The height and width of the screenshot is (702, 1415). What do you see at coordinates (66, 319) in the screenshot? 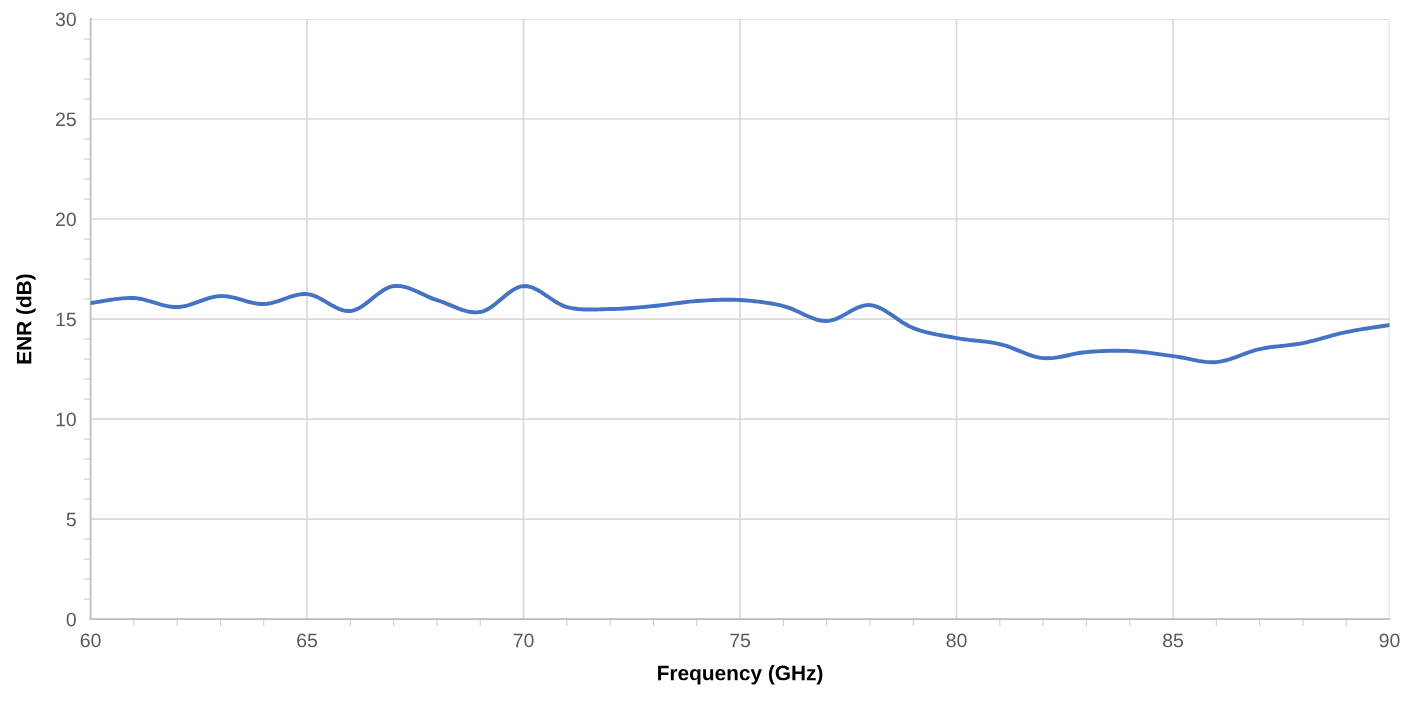
I see `y-tick-label: 15` at bounding box center [66, 319].